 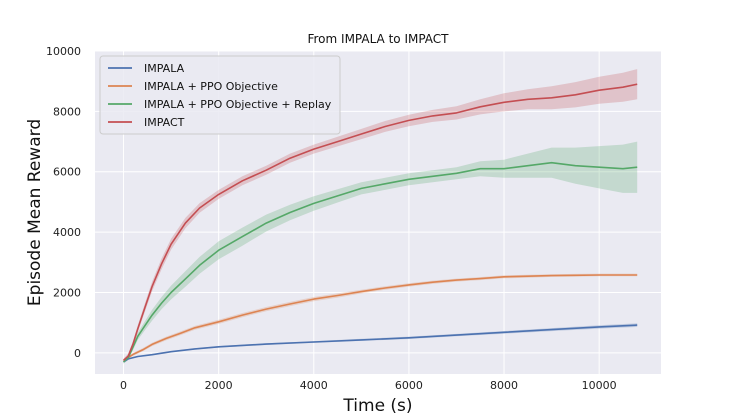 What do you see at coordinates (164, 122) in the screenshot?
I see `legend-label-3: IMPACT` at bounding box center [164, 122].